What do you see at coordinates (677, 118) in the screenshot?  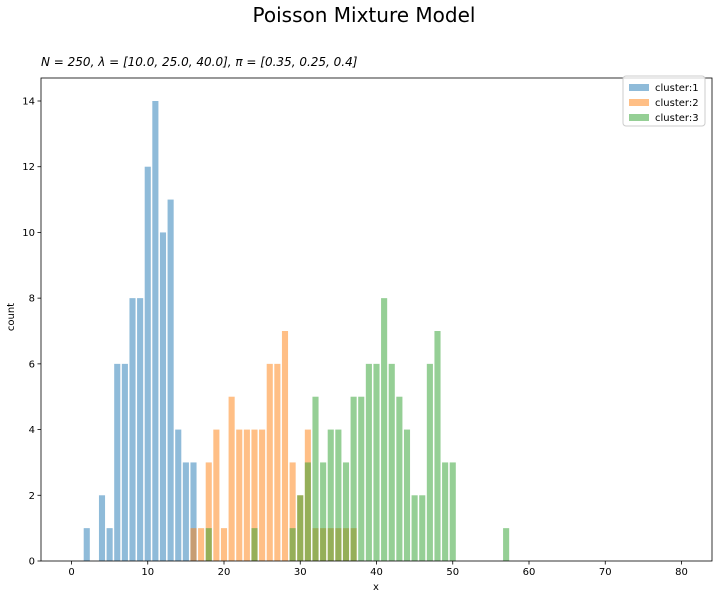 I see `legend-label-cluster-3: cluster:3` at bounding box center [677, 118].